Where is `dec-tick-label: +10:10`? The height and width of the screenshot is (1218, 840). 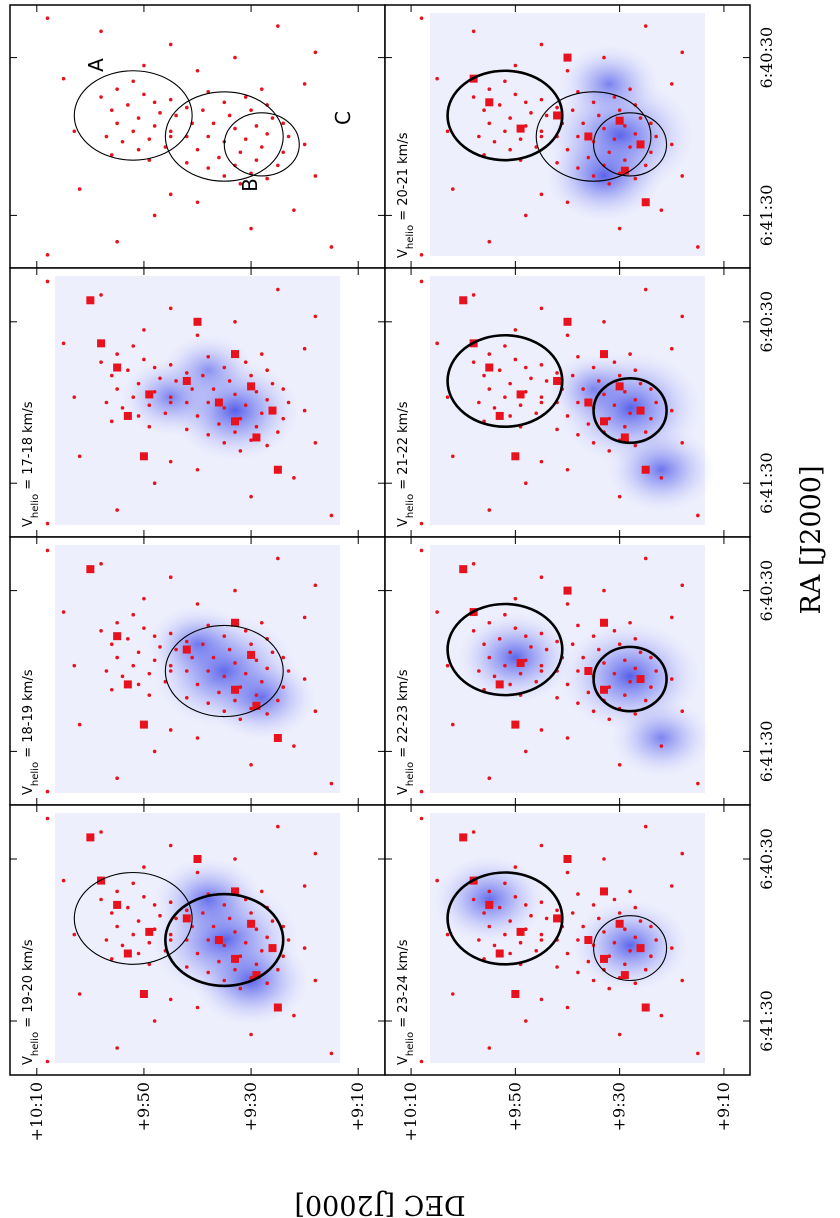 dec-tick-label: +10:10 is located at coordinates (36, 1112).